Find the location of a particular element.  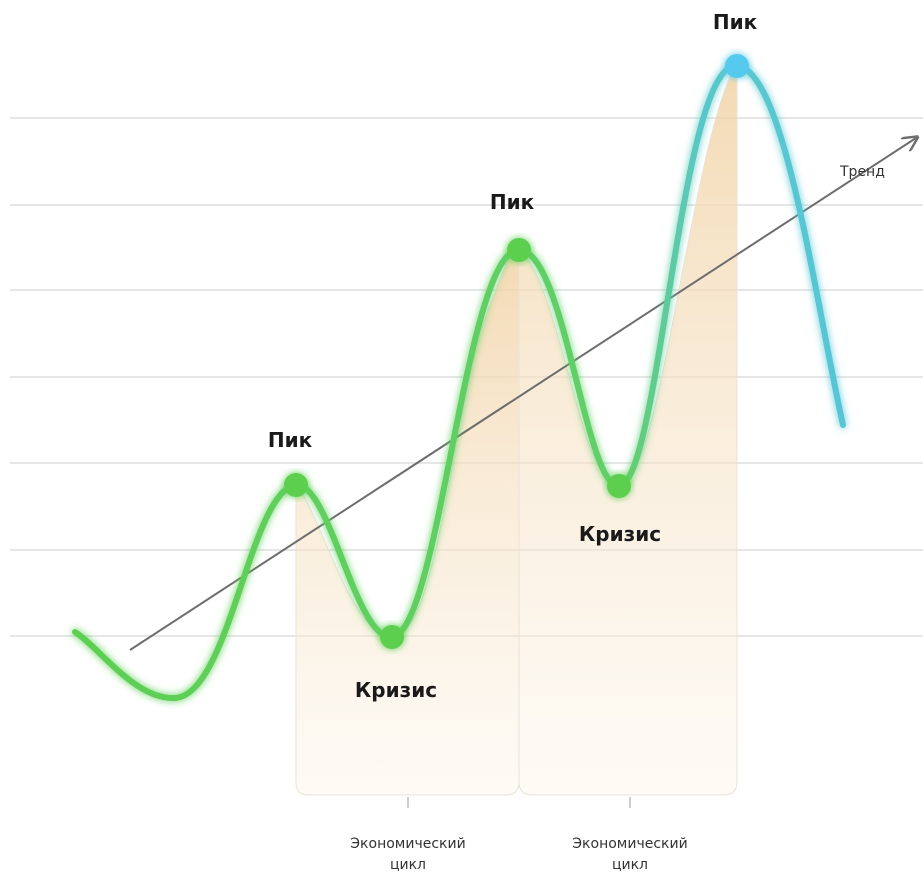

cycle-caption-1-line1: Экономический is located at coordinates (407, 844).